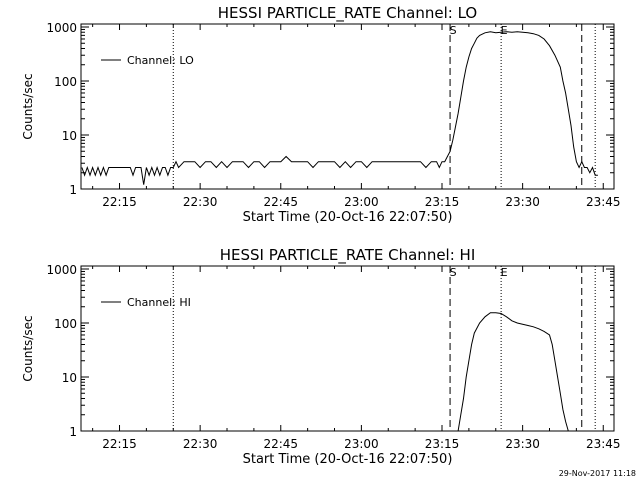  Describe the element at coordinates (597, 473) in the screenshot. I see `plot-timestamp: 29-Nov-2017 11:18` at that location.